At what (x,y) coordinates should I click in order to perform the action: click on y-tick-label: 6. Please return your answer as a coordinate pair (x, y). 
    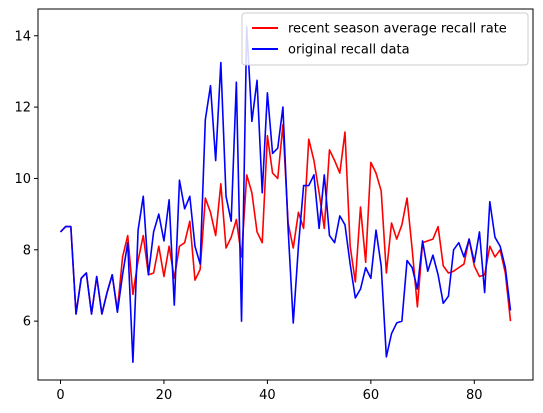
    Looking at the image, I should click on (27, 322).